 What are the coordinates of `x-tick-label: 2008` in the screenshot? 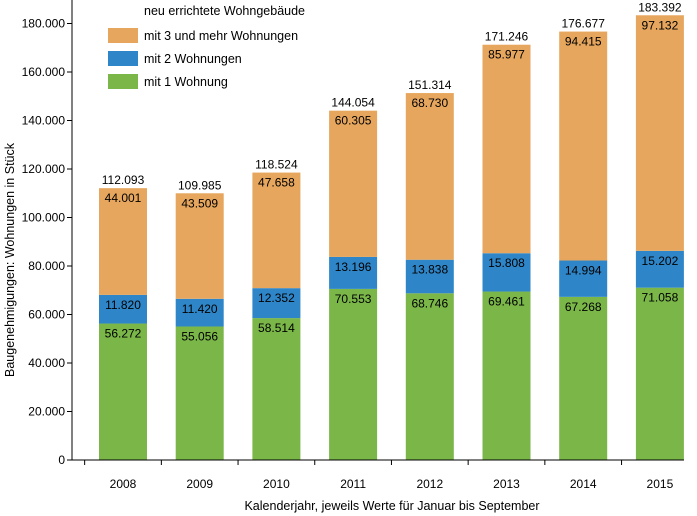 It's located at (123, 484).